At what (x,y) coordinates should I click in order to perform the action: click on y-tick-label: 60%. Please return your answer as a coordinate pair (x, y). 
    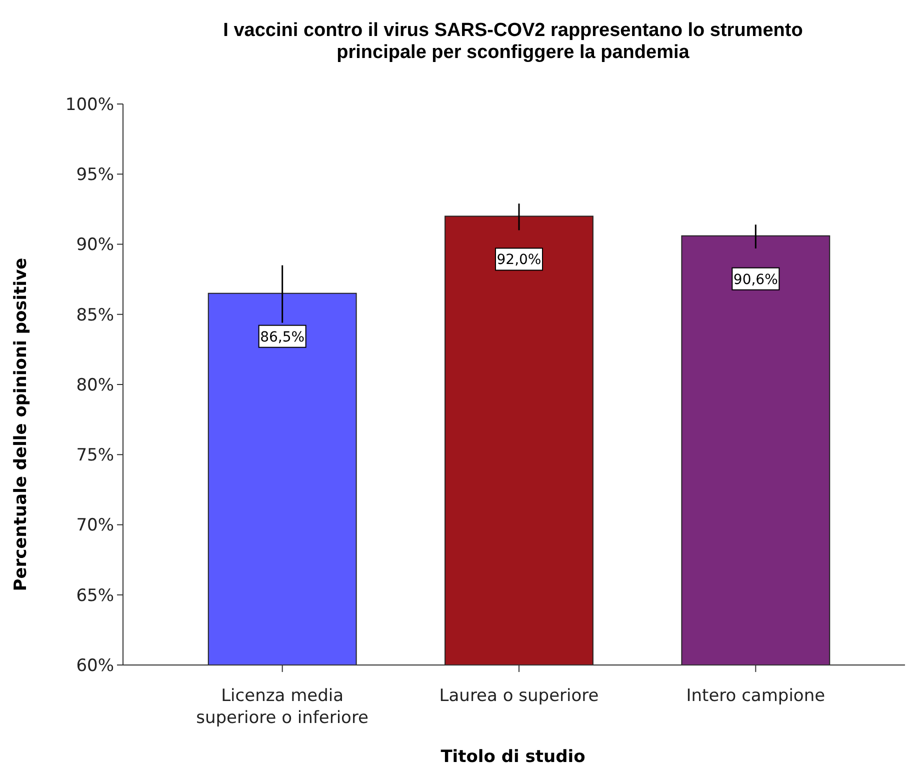
    Looking at the image, I should click on (95, 666).